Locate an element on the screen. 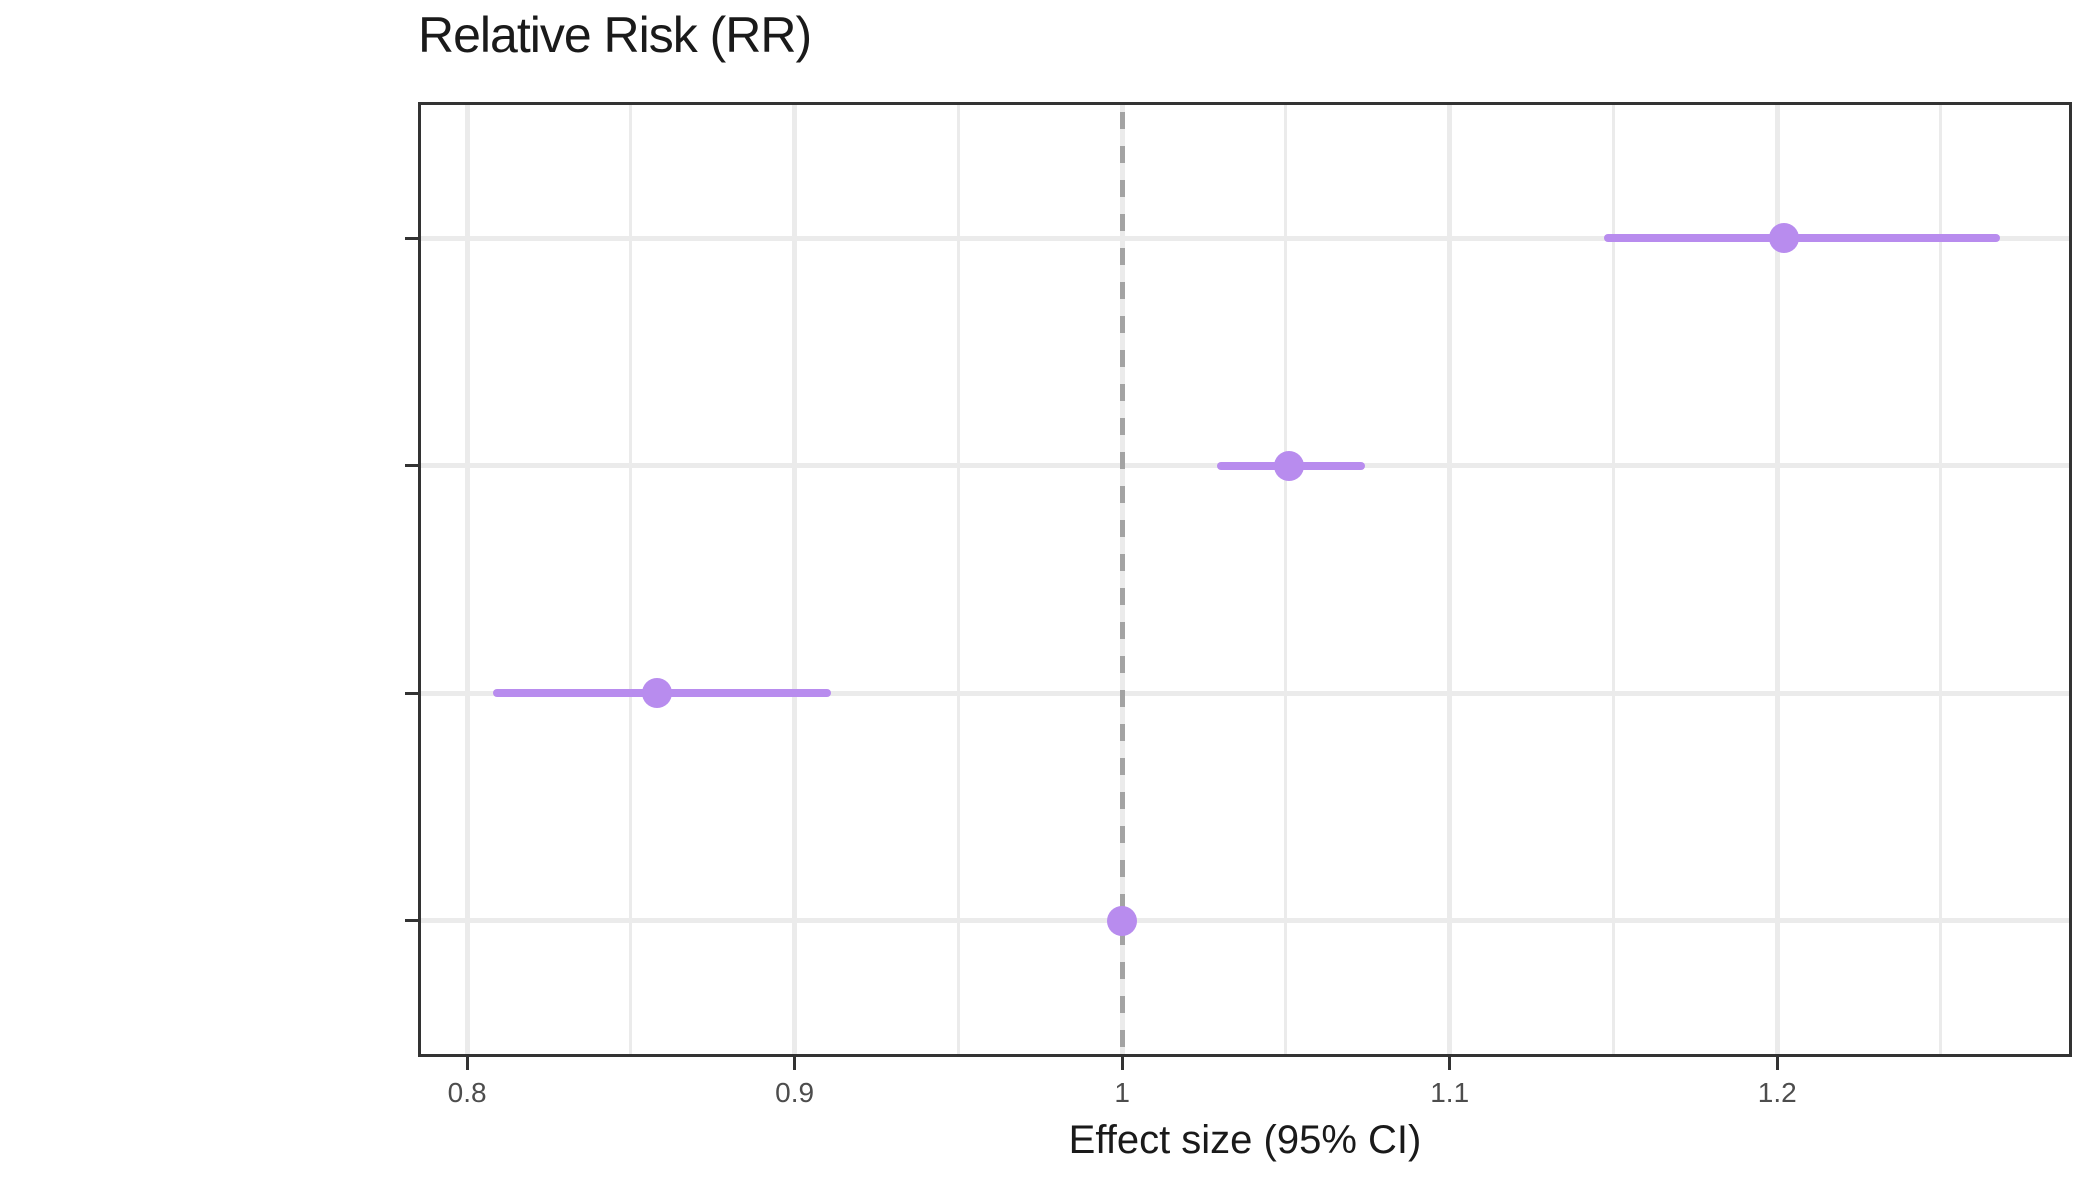 The height and width of the screenshot is (1200, 2100). x-tick-label: 1 is located at coordinates (1122, 1092).